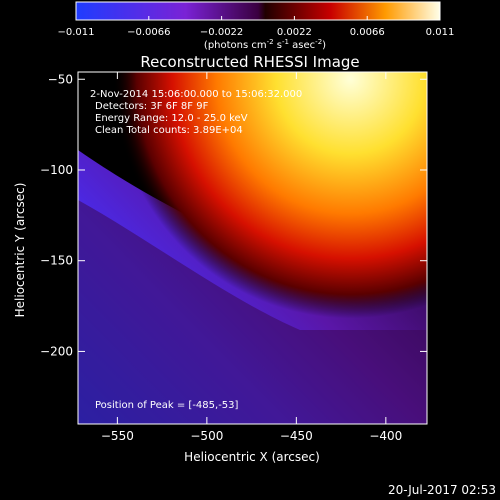 The image size is (500, 500). I want to click on annotation-detectors: Detectors: 3F 6F 8F 9F, so click(152, 106).